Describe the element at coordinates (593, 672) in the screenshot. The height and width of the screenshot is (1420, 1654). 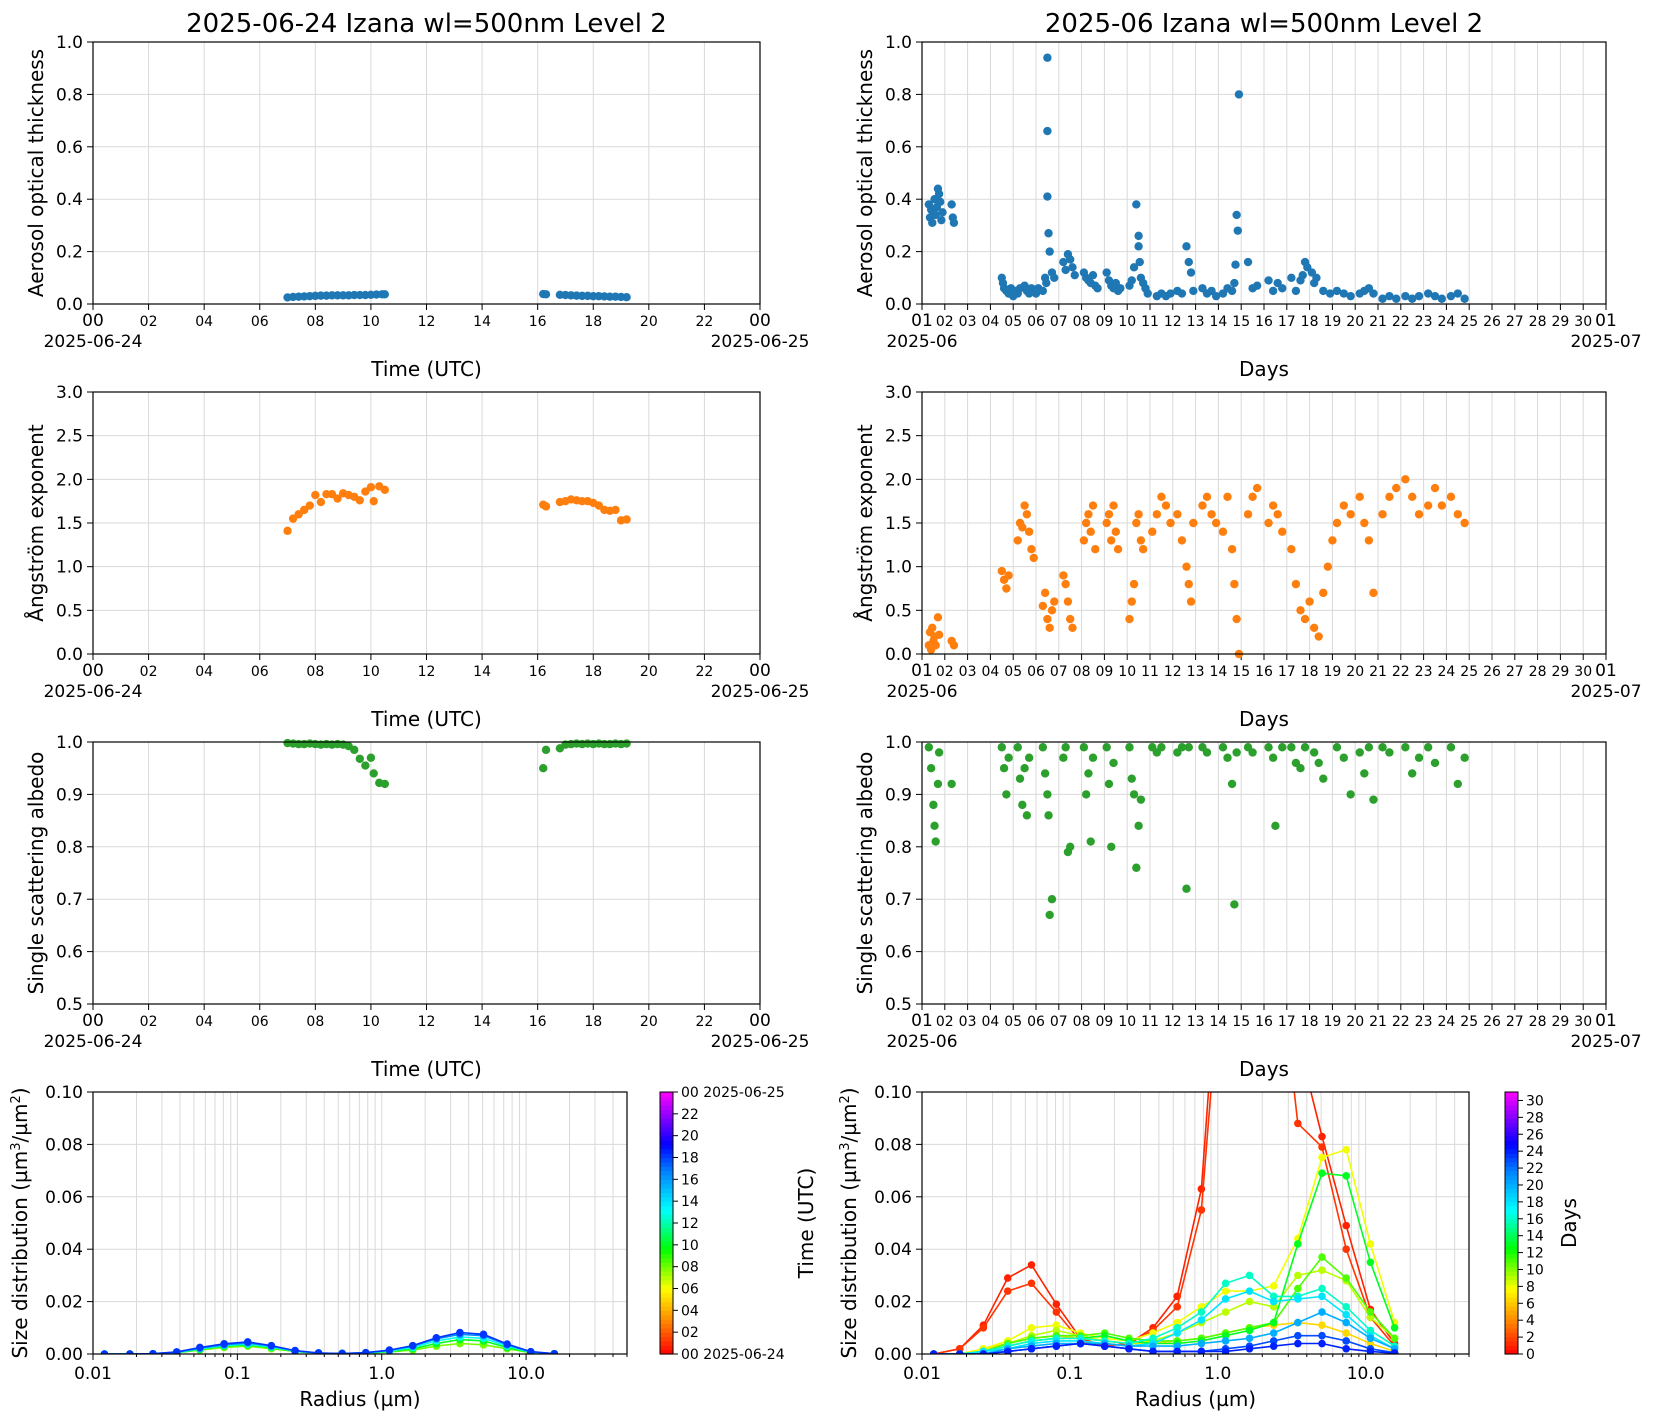
I see `x-tick-label: 18` at that location.